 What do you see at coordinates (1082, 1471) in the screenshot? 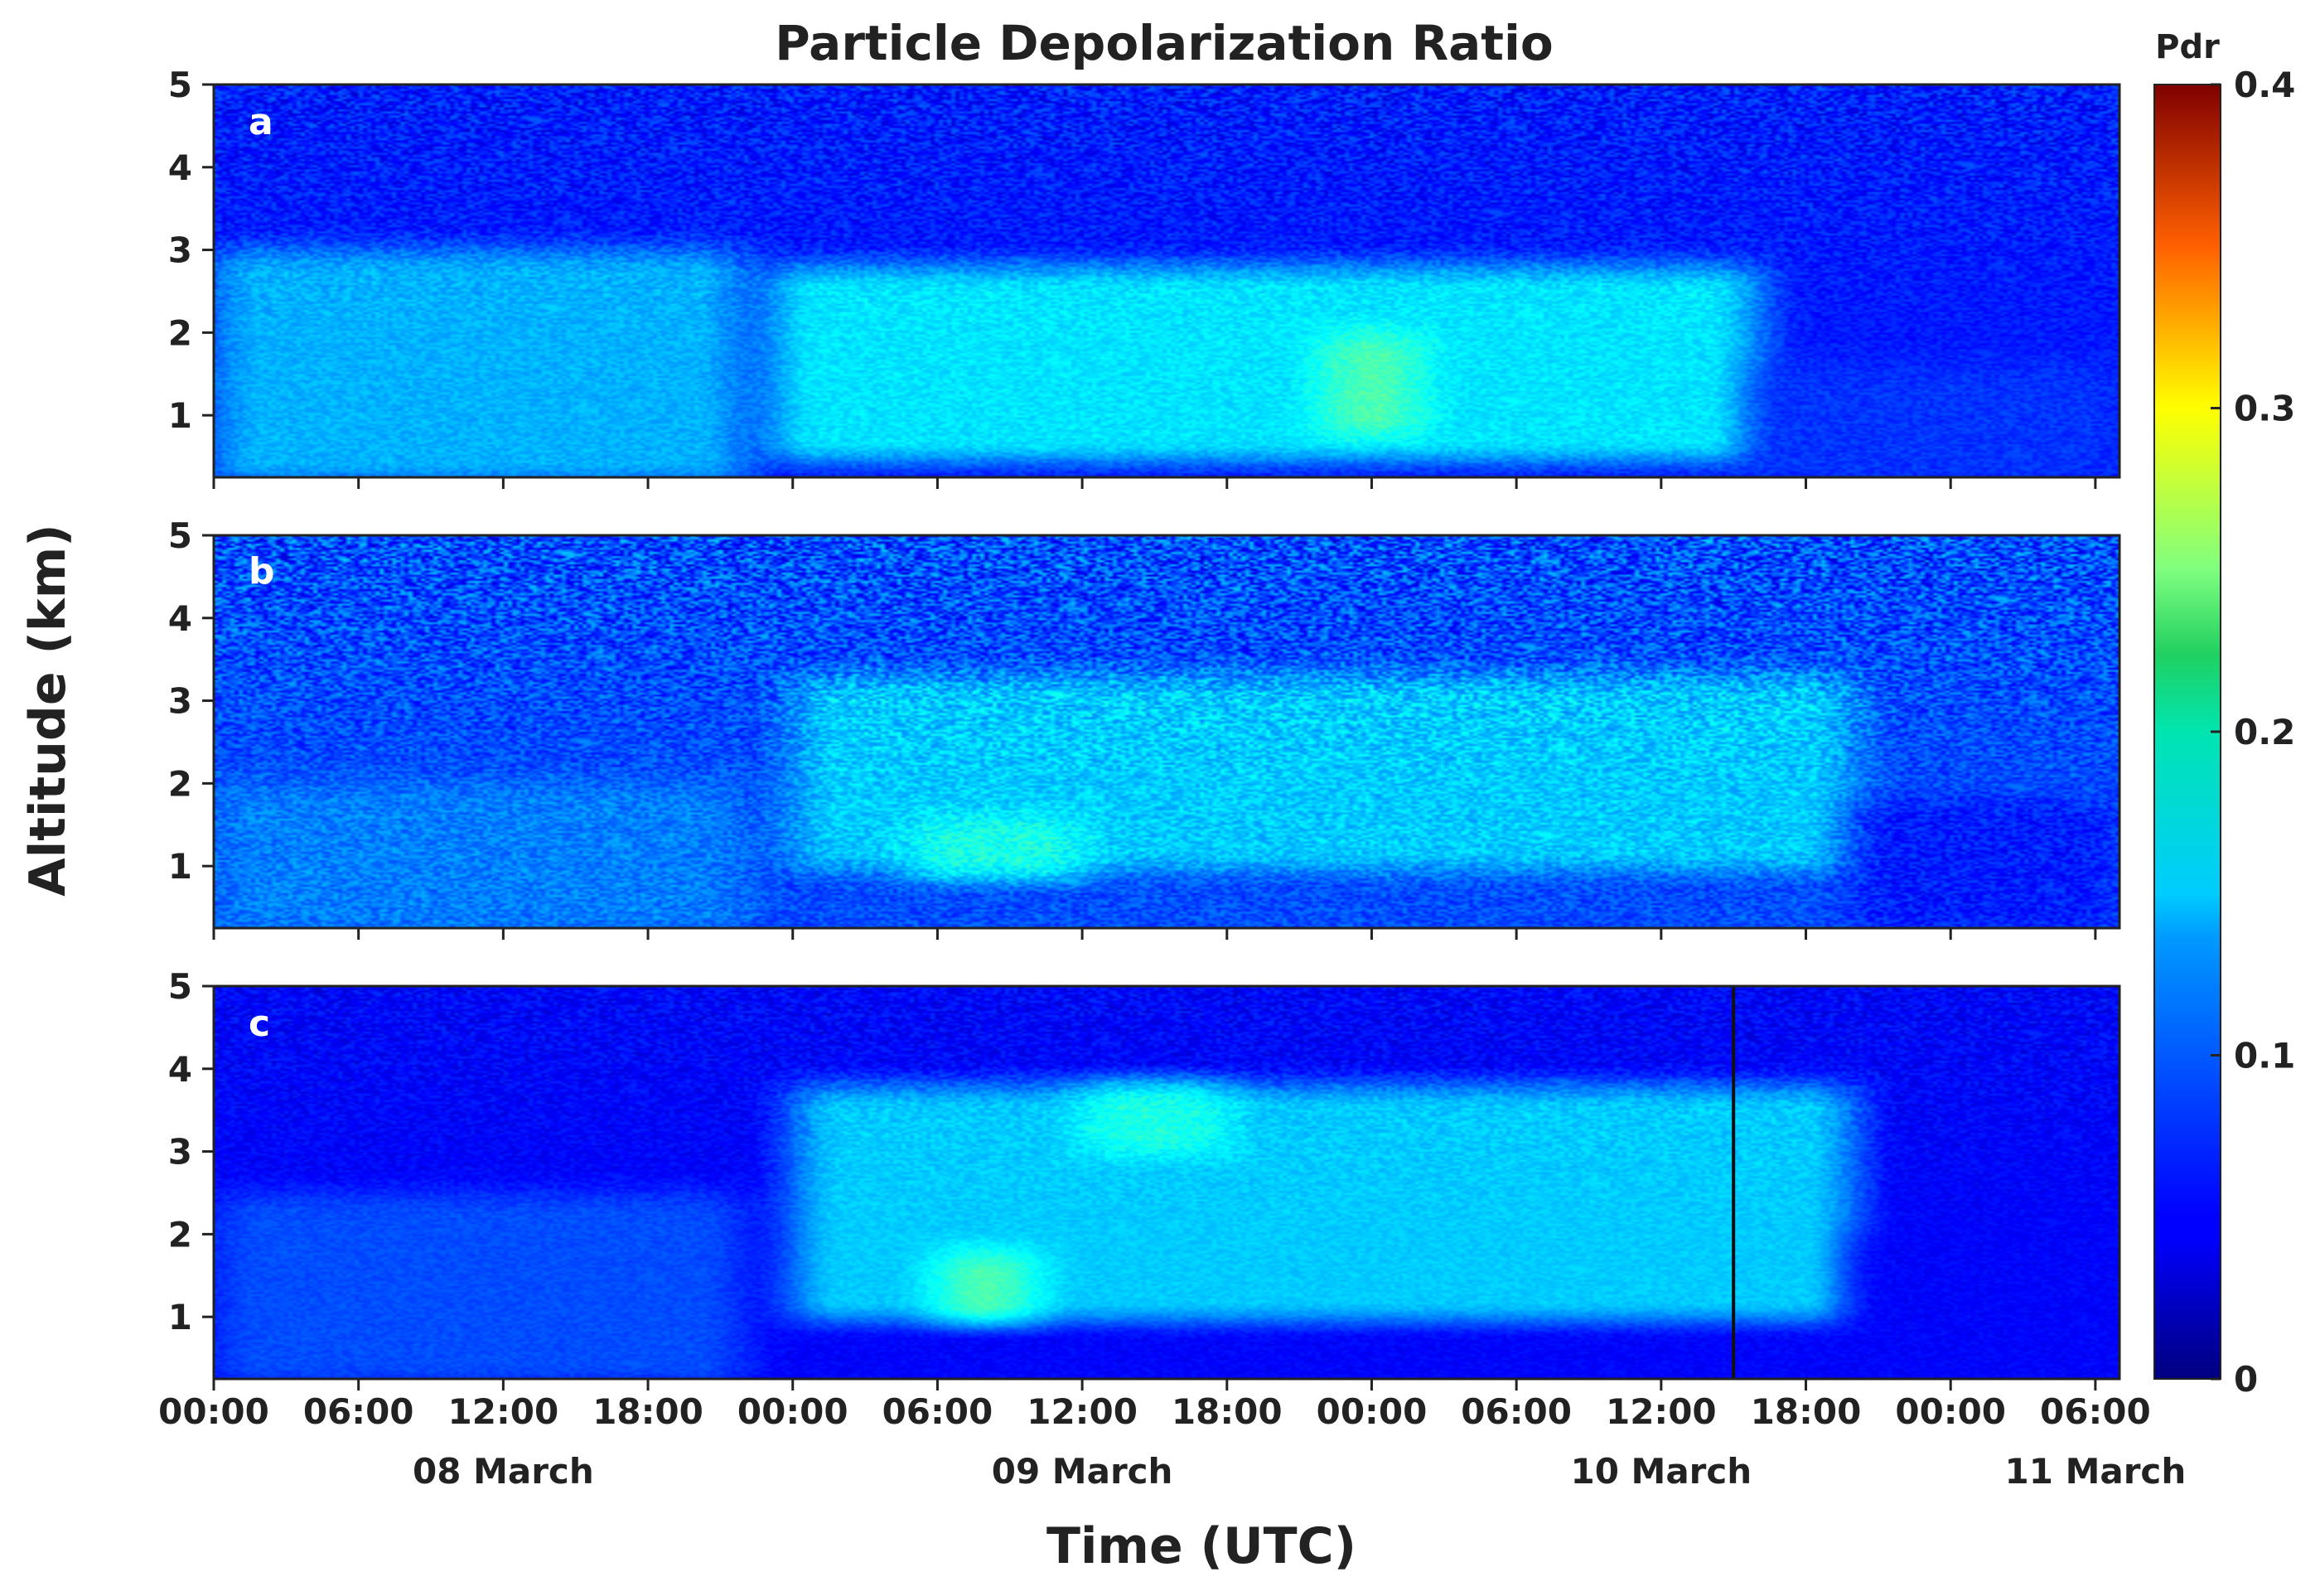
I see `date-label: 09 March` at bounding box center [1082, 1471].